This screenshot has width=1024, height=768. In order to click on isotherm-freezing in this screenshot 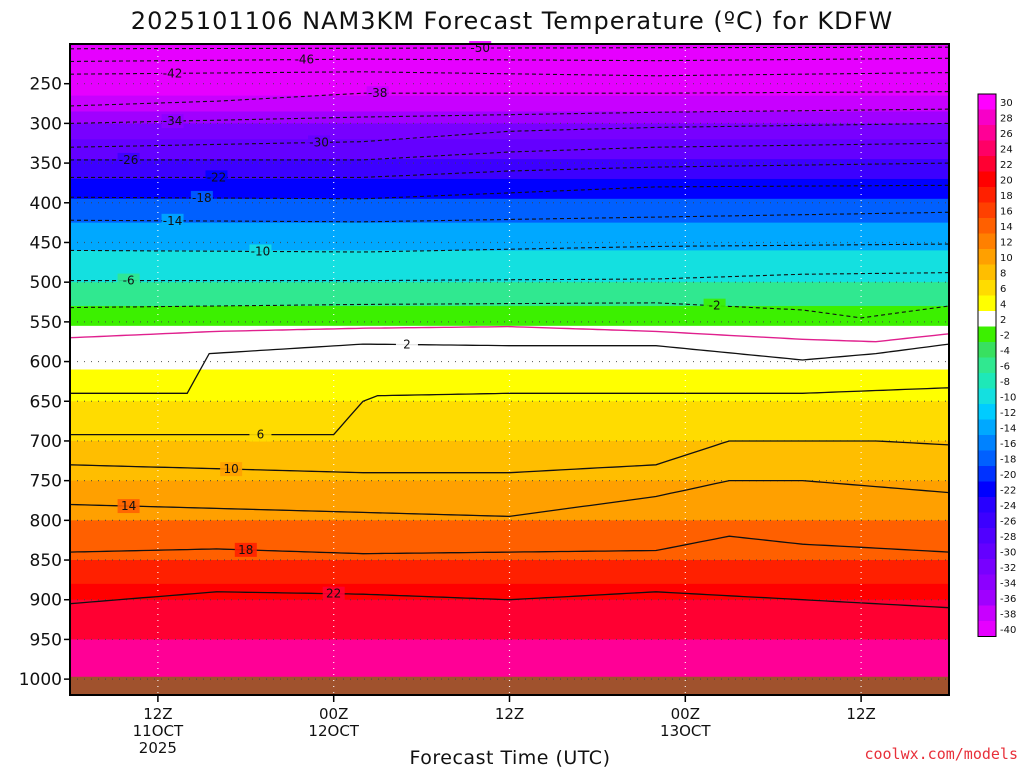, I will do `click(509, 334)`.